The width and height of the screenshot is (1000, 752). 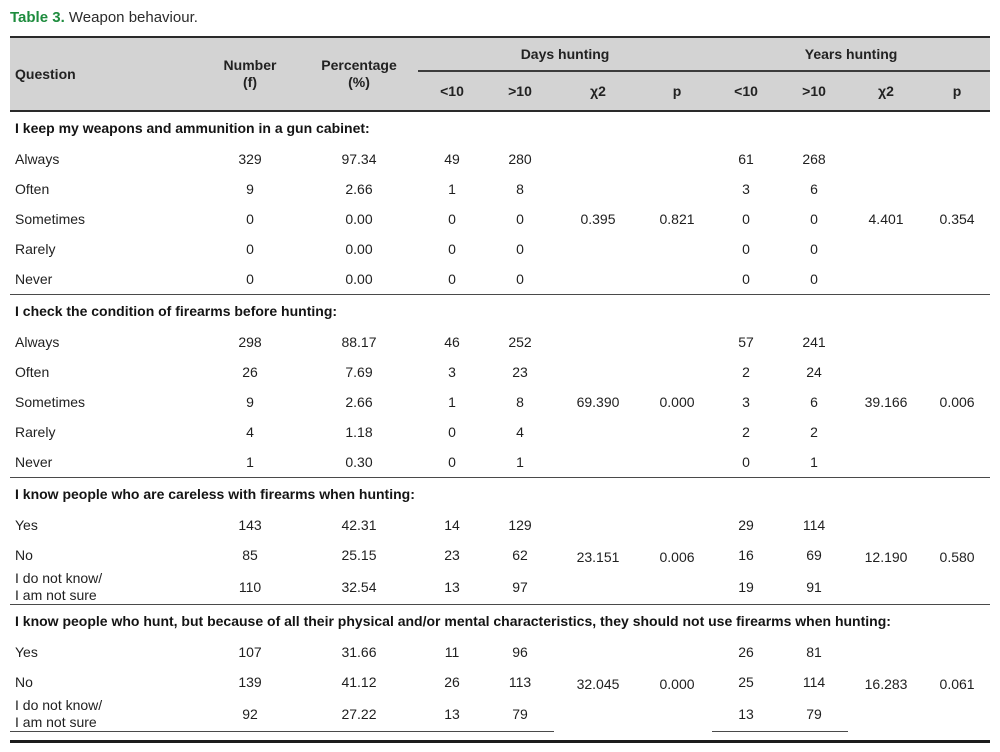 What do you see at coordinates (598, 556) in the screenshot?
I see `cell-days-chi2: 23.151` at bounding box center [598, 556].